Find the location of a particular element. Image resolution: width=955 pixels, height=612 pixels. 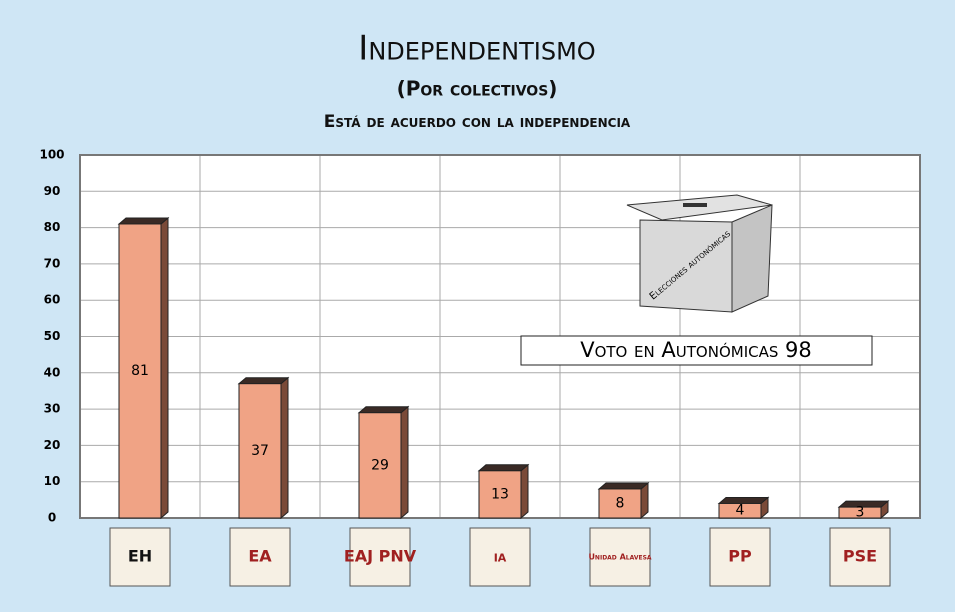

annotation-box is located at coordinates (696, 350).